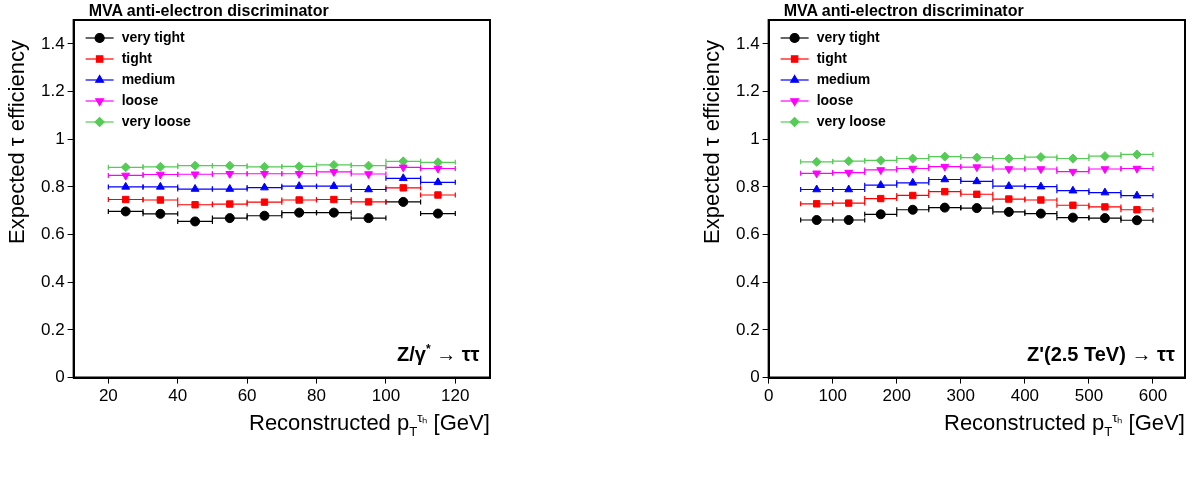 This screenshot has height=478, width=1199. I want to click on x-tick-label: 40, so click(178, 396).